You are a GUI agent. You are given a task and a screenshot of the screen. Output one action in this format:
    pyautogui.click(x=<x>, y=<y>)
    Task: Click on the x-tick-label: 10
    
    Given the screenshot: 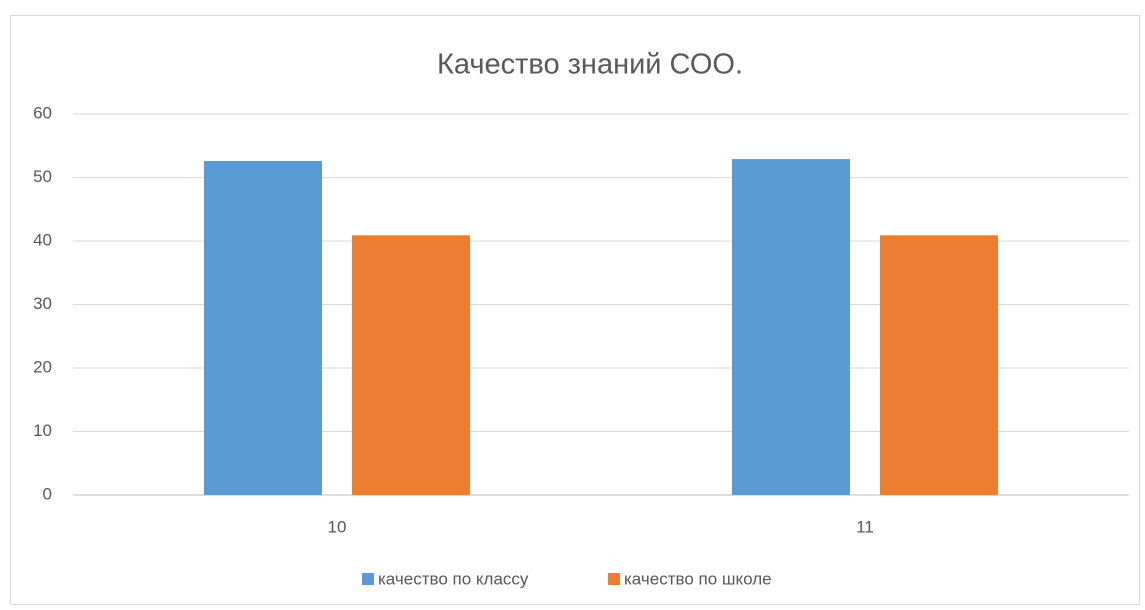 What is the action you would take?
    pyautogui.click(x=337, y=526)
    